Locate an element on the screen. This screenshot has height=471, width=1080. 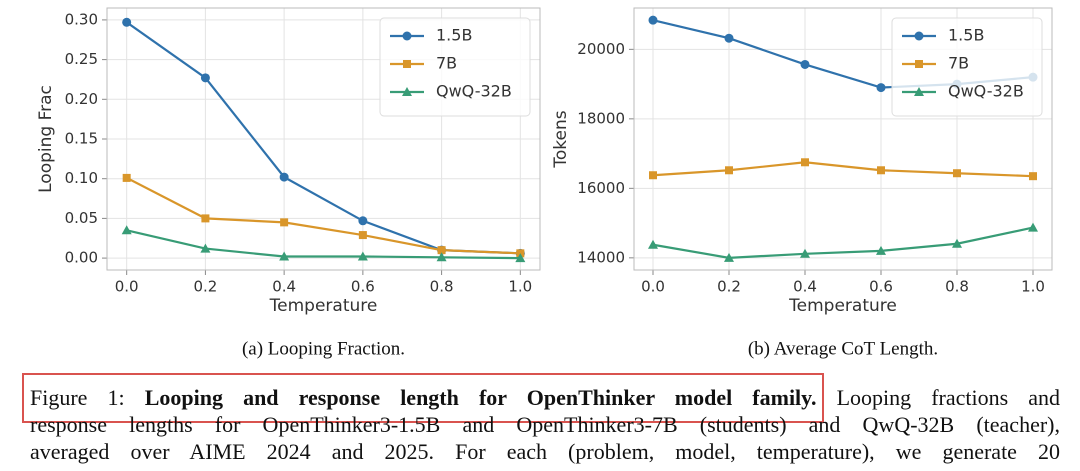
subcaption: (a) Looping Fraction. is located at coordinates (323, 348).